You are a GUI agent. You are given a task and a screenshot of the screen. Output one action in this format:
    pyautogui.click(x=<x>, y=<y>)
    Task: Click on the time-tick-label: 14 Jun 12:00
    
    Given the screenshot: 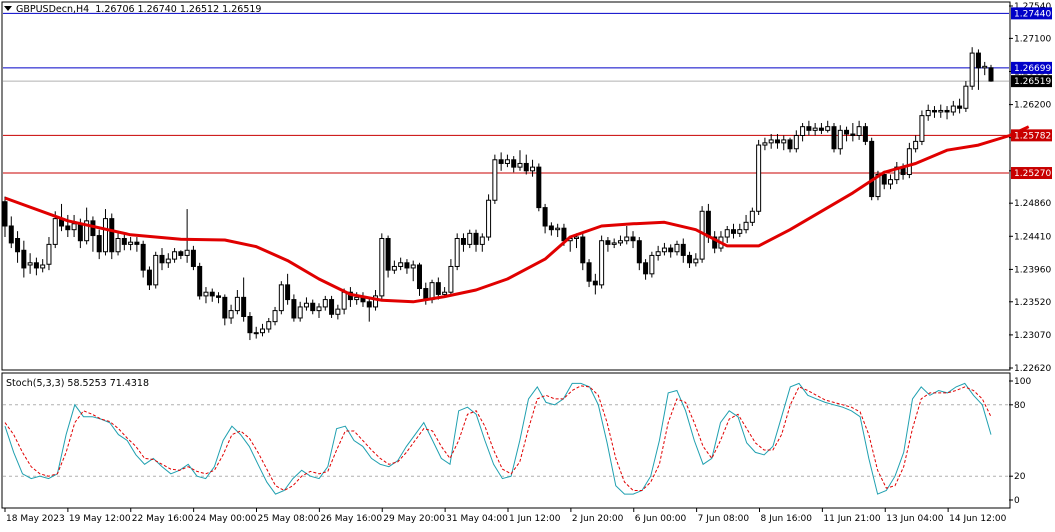 What is the action you would take?
    pyautogui.click(x=977, y=519)
    